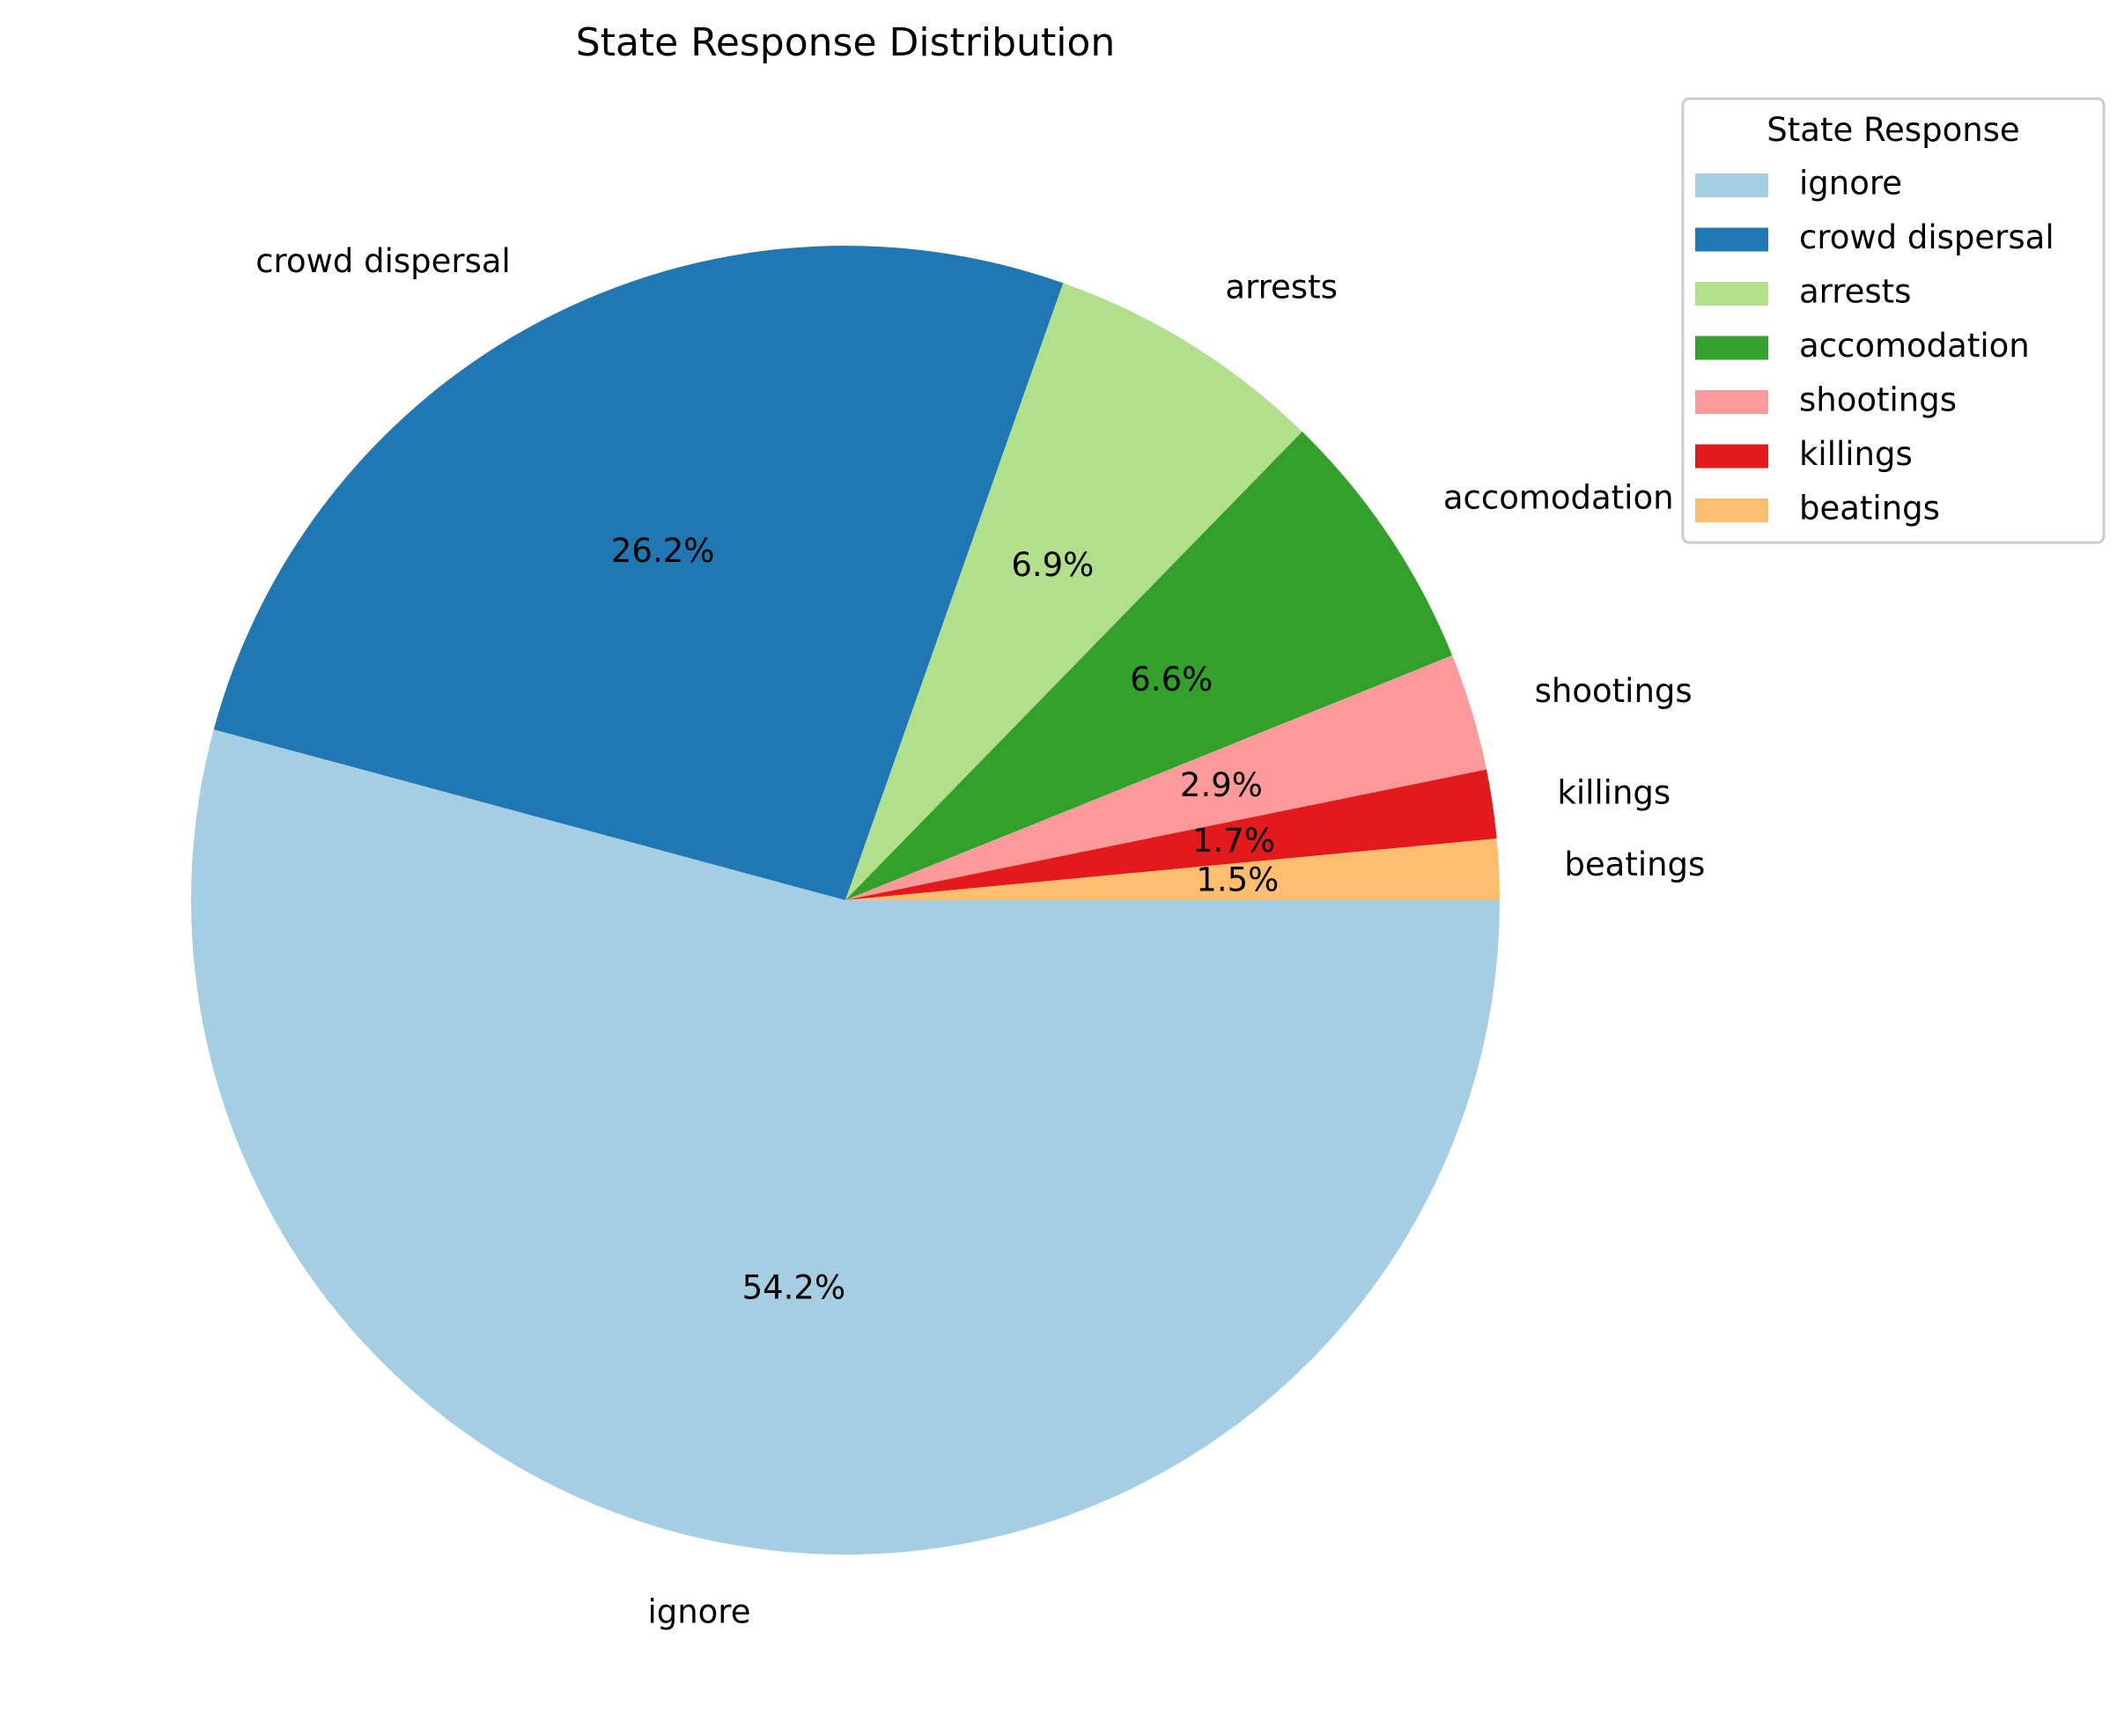  I want to click on slice-label-arrests: arrests, so click(1281, 287).